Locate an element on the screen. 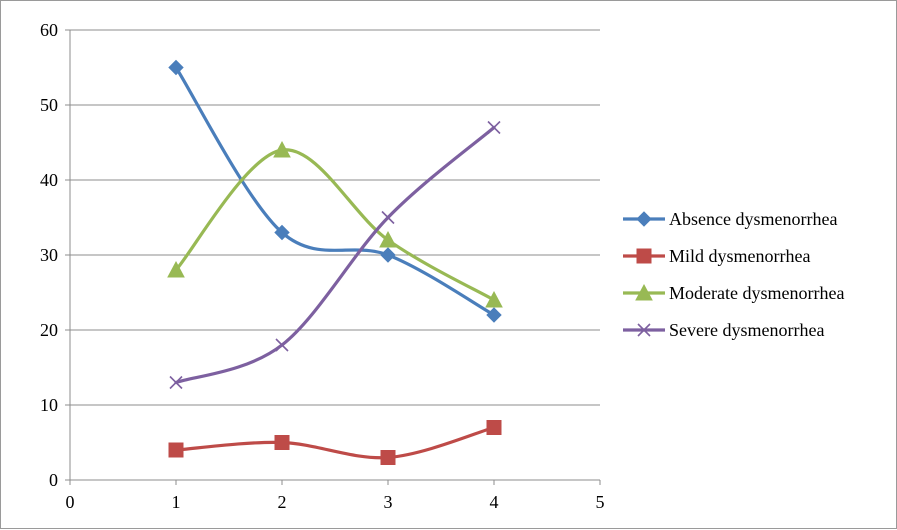 This screenshot has width=897, height=530. x-tick-label: 4 is located at coordinates (494, 502).